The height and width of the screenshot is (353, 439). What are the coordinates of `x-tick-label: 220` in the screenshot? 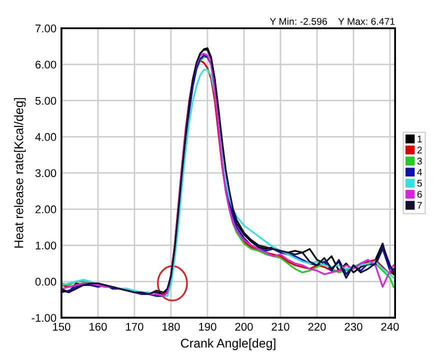 It's located at (317, 326).